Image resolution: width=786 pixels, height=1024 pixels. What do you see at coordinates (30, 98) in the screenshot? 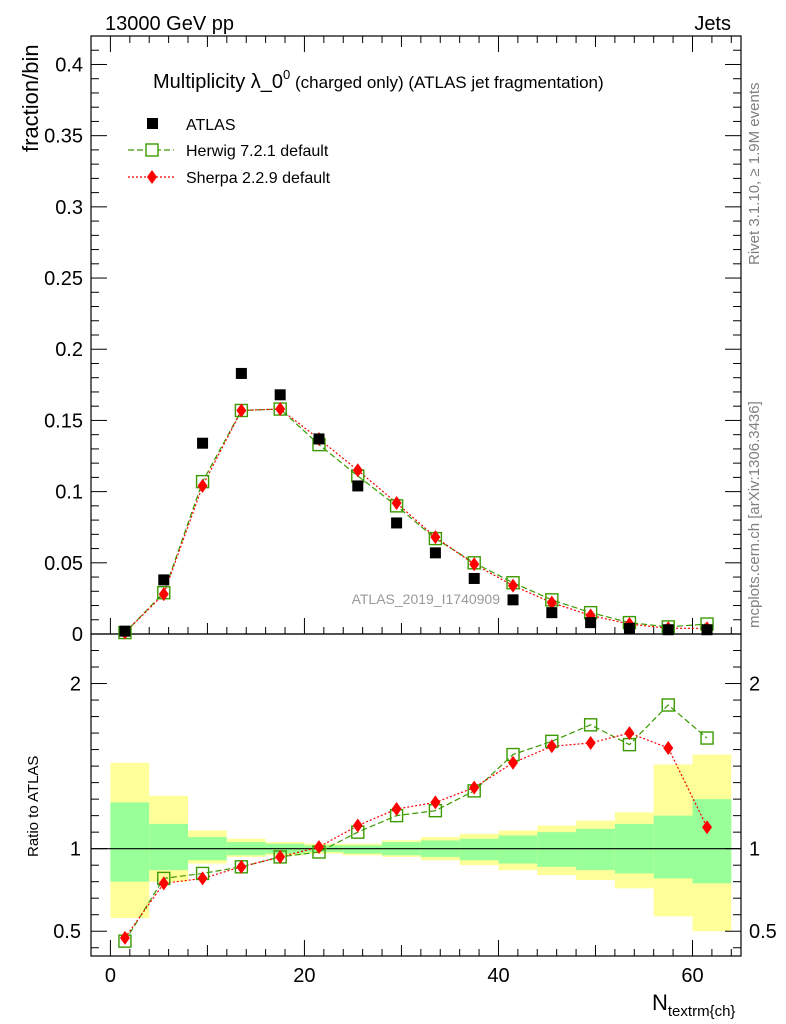
I see `main-y-axis-label: fraction/bin` at bounding box center [30, 98].